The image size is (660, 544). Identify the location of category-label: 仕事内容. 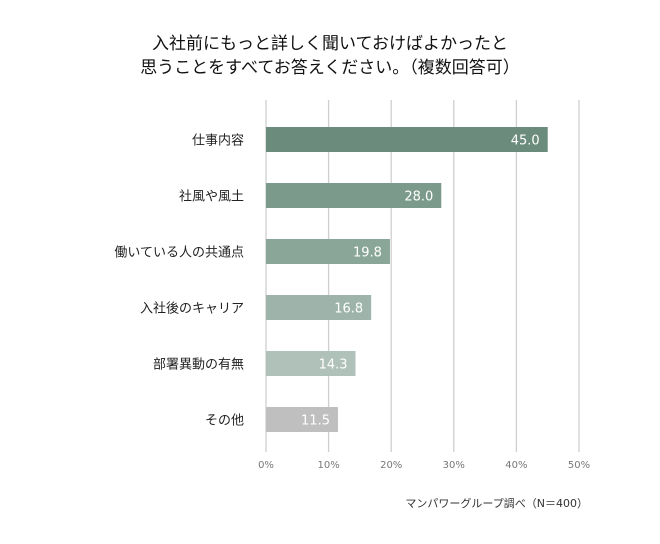
(218, 141).